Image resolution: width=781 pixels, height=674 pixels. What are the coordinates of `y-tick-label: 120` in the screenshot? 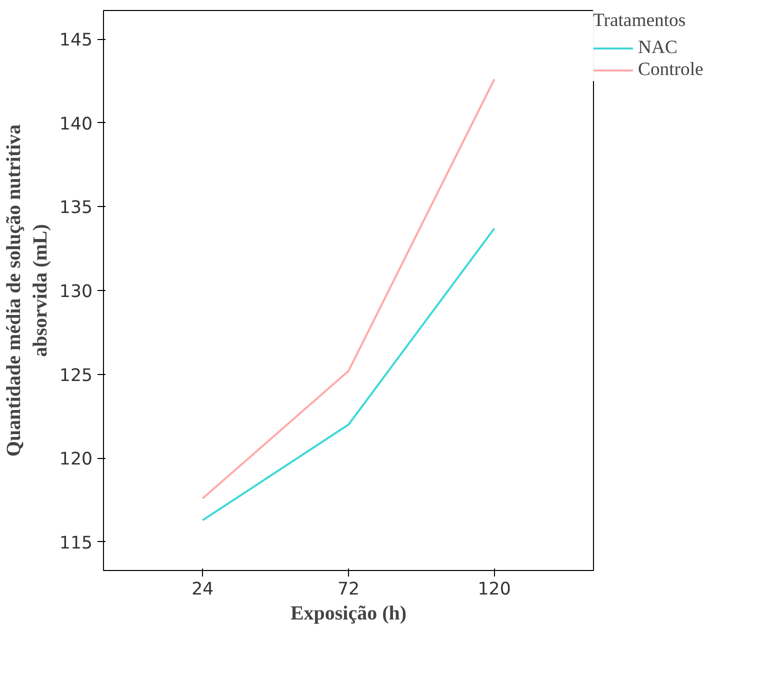 It's located at (76, 460).